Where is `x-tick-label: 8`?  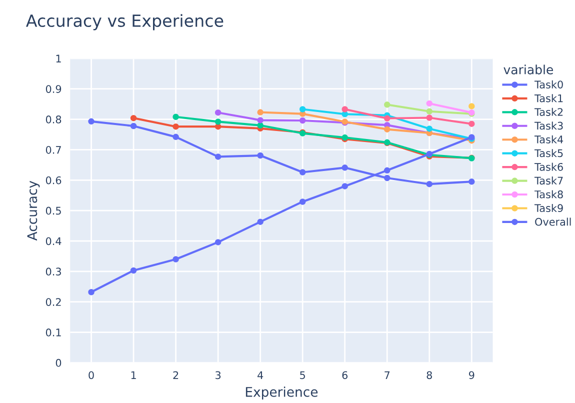 x-tick-label: 8 is located at coordinates (429, 375).